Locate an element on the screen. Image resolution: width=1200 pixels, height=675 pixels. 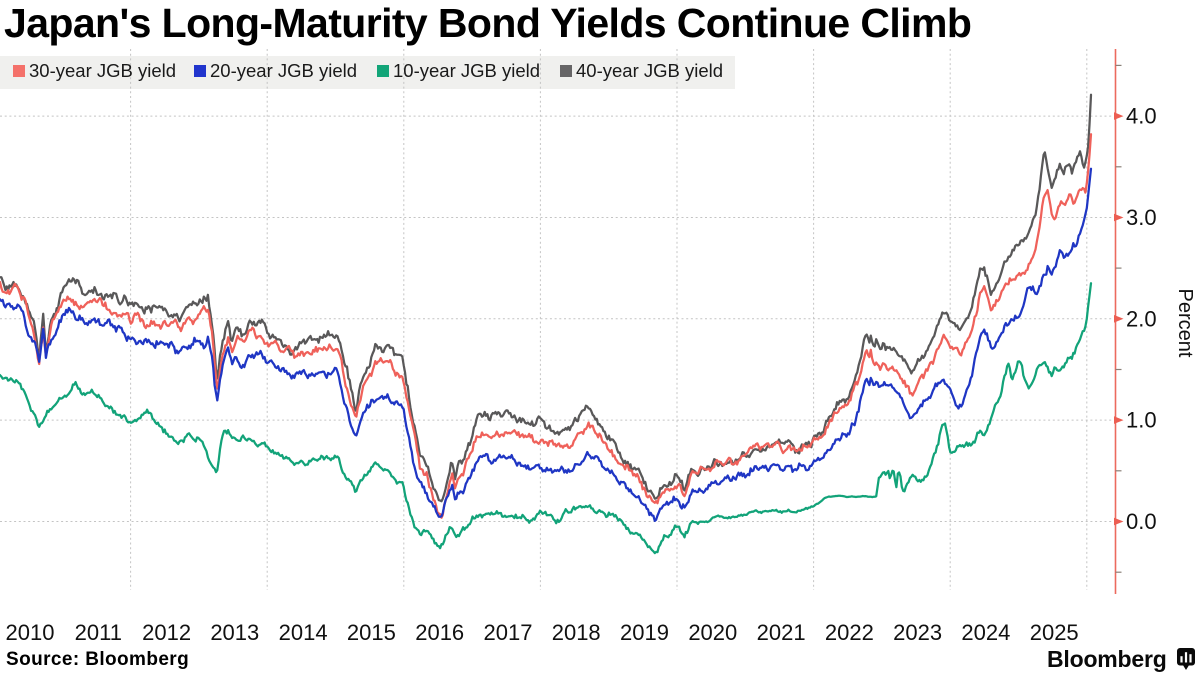
svg-text: 2013 is located at coordinates (234, 632).